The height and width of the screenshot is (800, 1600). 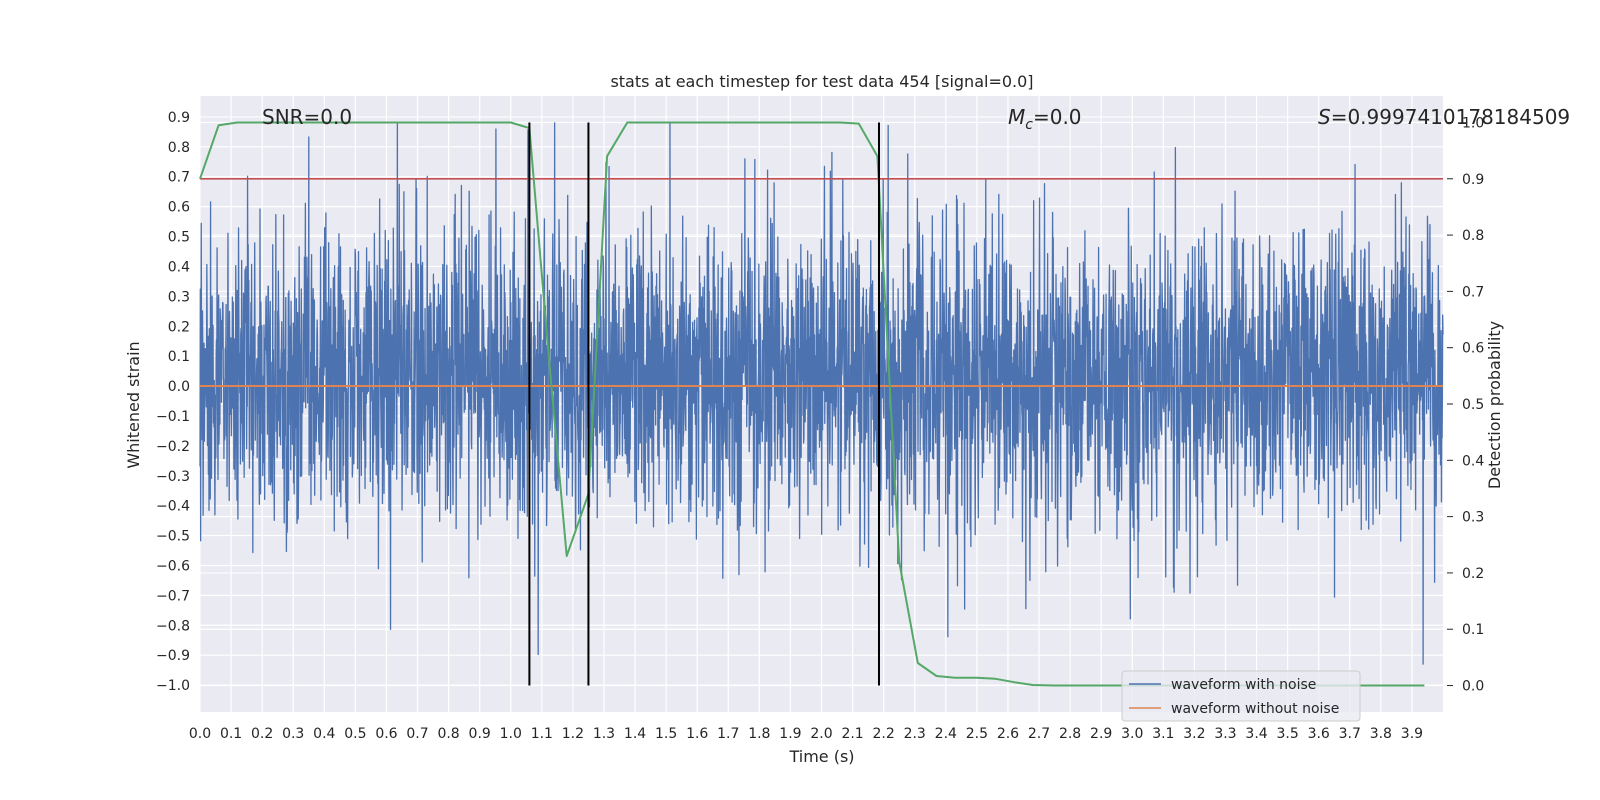 What do you see at coordinates (790, 734) in the screenshot?
I see `x-tick-label: 1.9` at bounding box center [790, 734].